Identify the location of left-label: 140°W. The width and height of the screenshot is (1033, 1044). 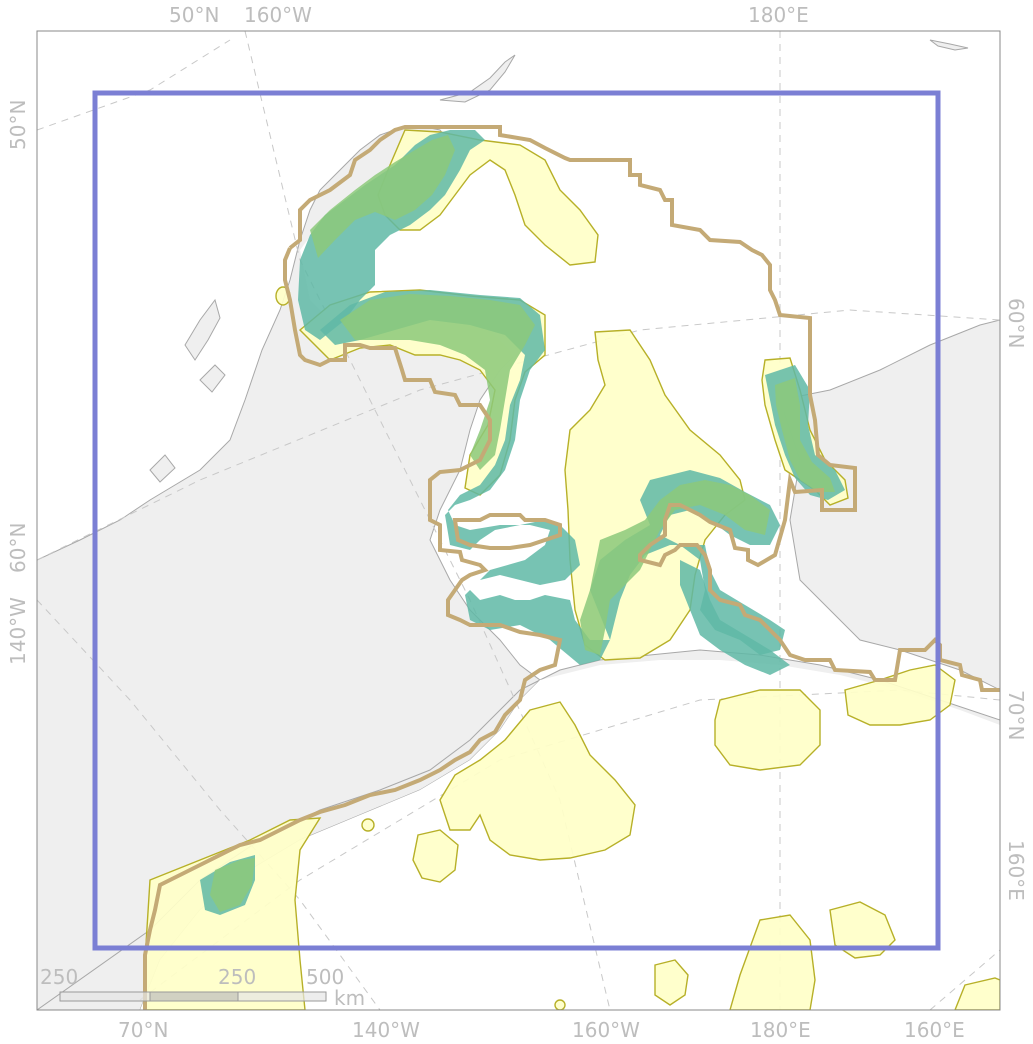
(18, 631).